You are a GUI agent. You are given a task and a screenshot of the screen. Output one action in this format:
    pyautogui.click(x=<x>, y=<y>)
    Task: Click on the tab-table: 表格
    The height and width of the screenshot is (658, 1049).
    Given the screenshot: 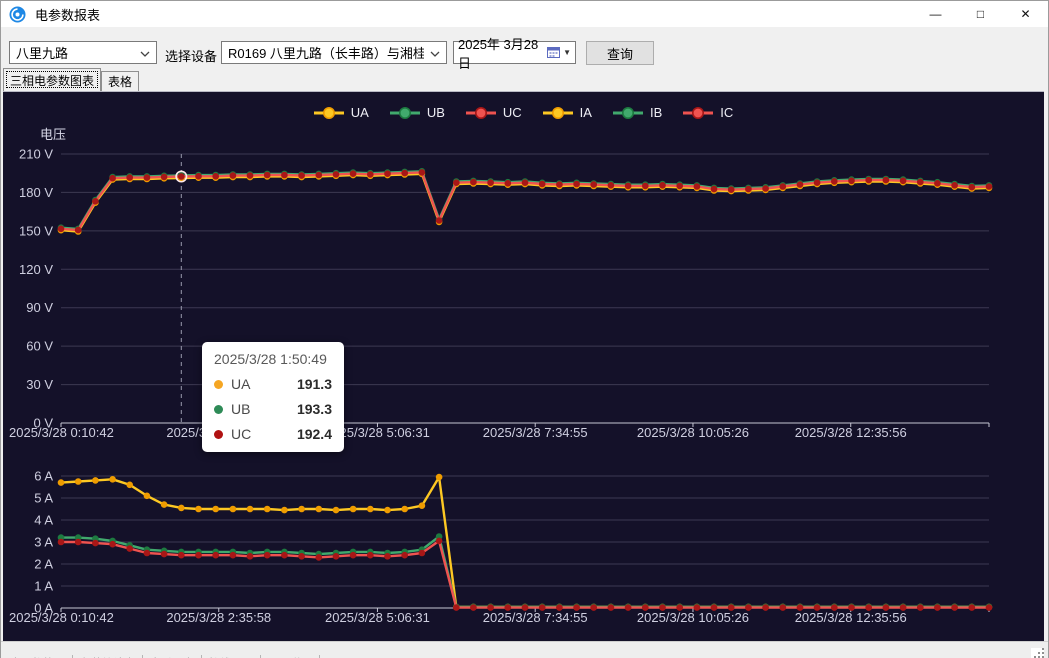 What is the action you would take?
    pyautogui.click(x=120, y=81)
    